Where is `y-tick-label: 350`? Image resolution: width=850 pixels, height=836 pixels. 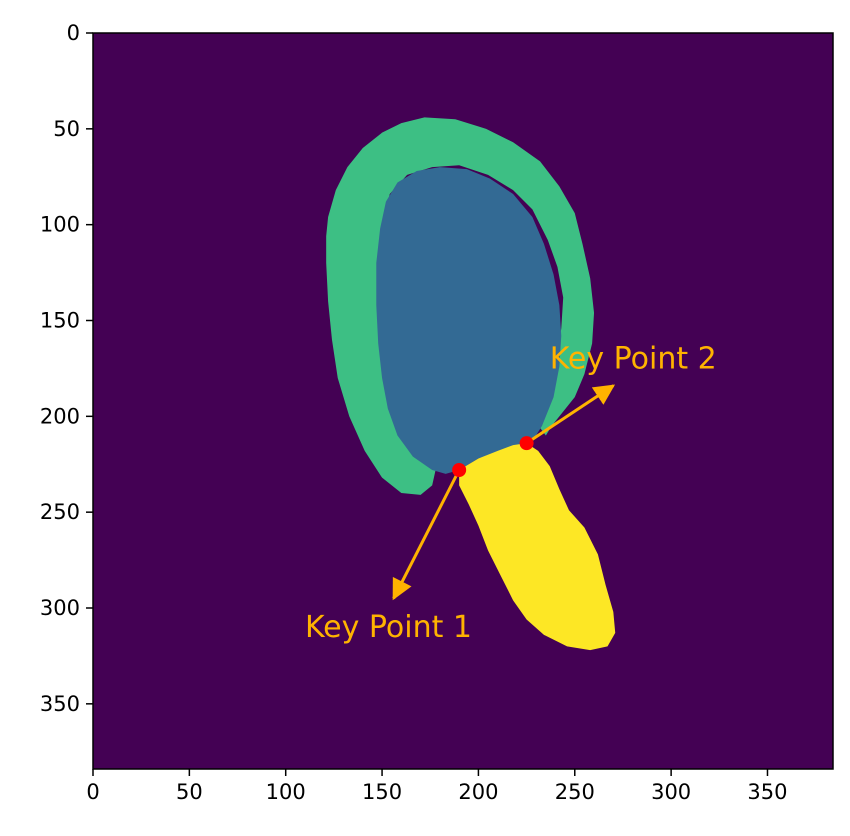
y-tick-label: 350 is located at coordinates (60, 704).